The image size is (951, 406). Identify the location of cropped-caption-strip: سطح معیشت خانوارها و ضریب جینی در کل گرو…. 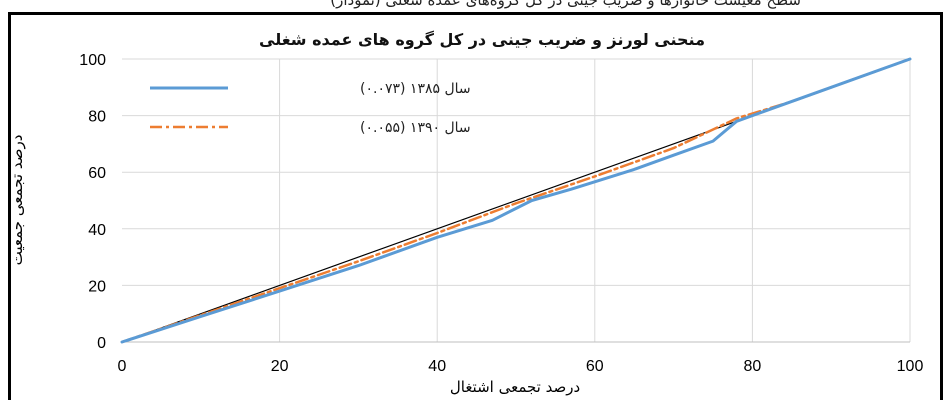
(475, 6).